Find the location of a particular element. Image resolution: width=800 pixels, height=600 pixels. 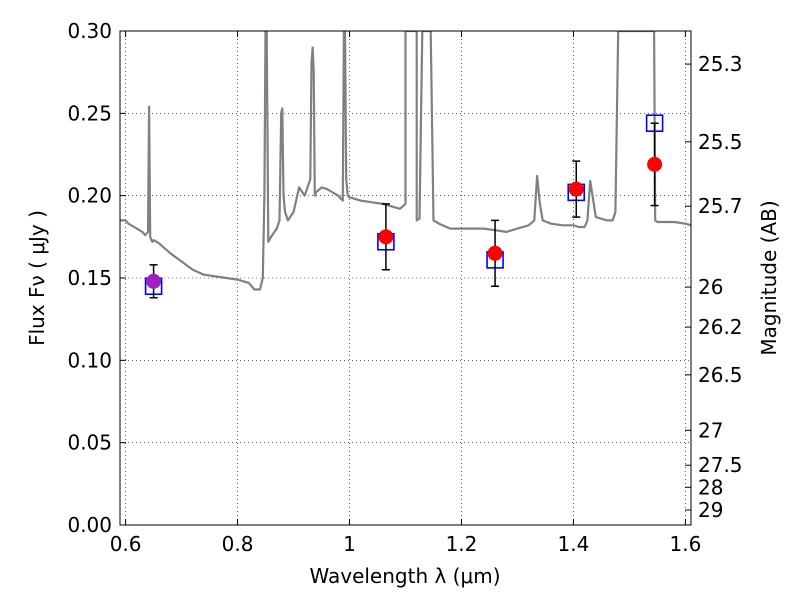

x-tick-label: 1.2 is located at coordinates (462, 544).